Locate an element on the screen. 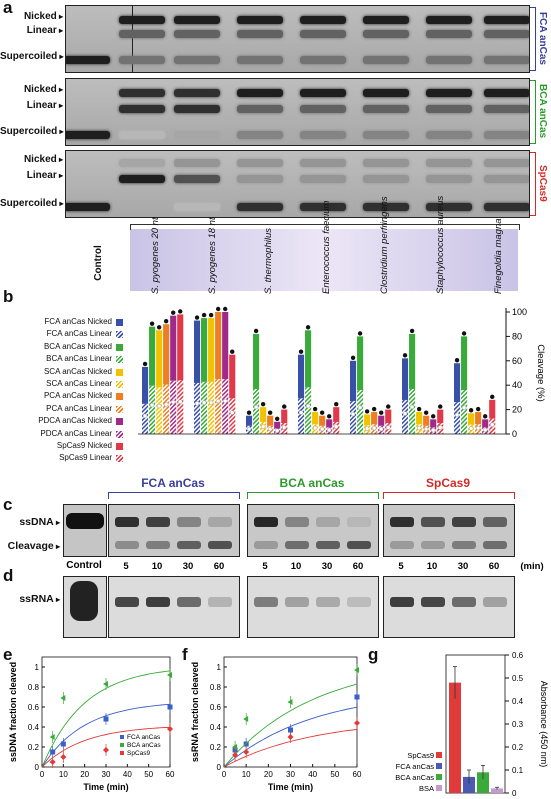  legend-label: SpCas9 Nicked is located at coordinates (84, 445).